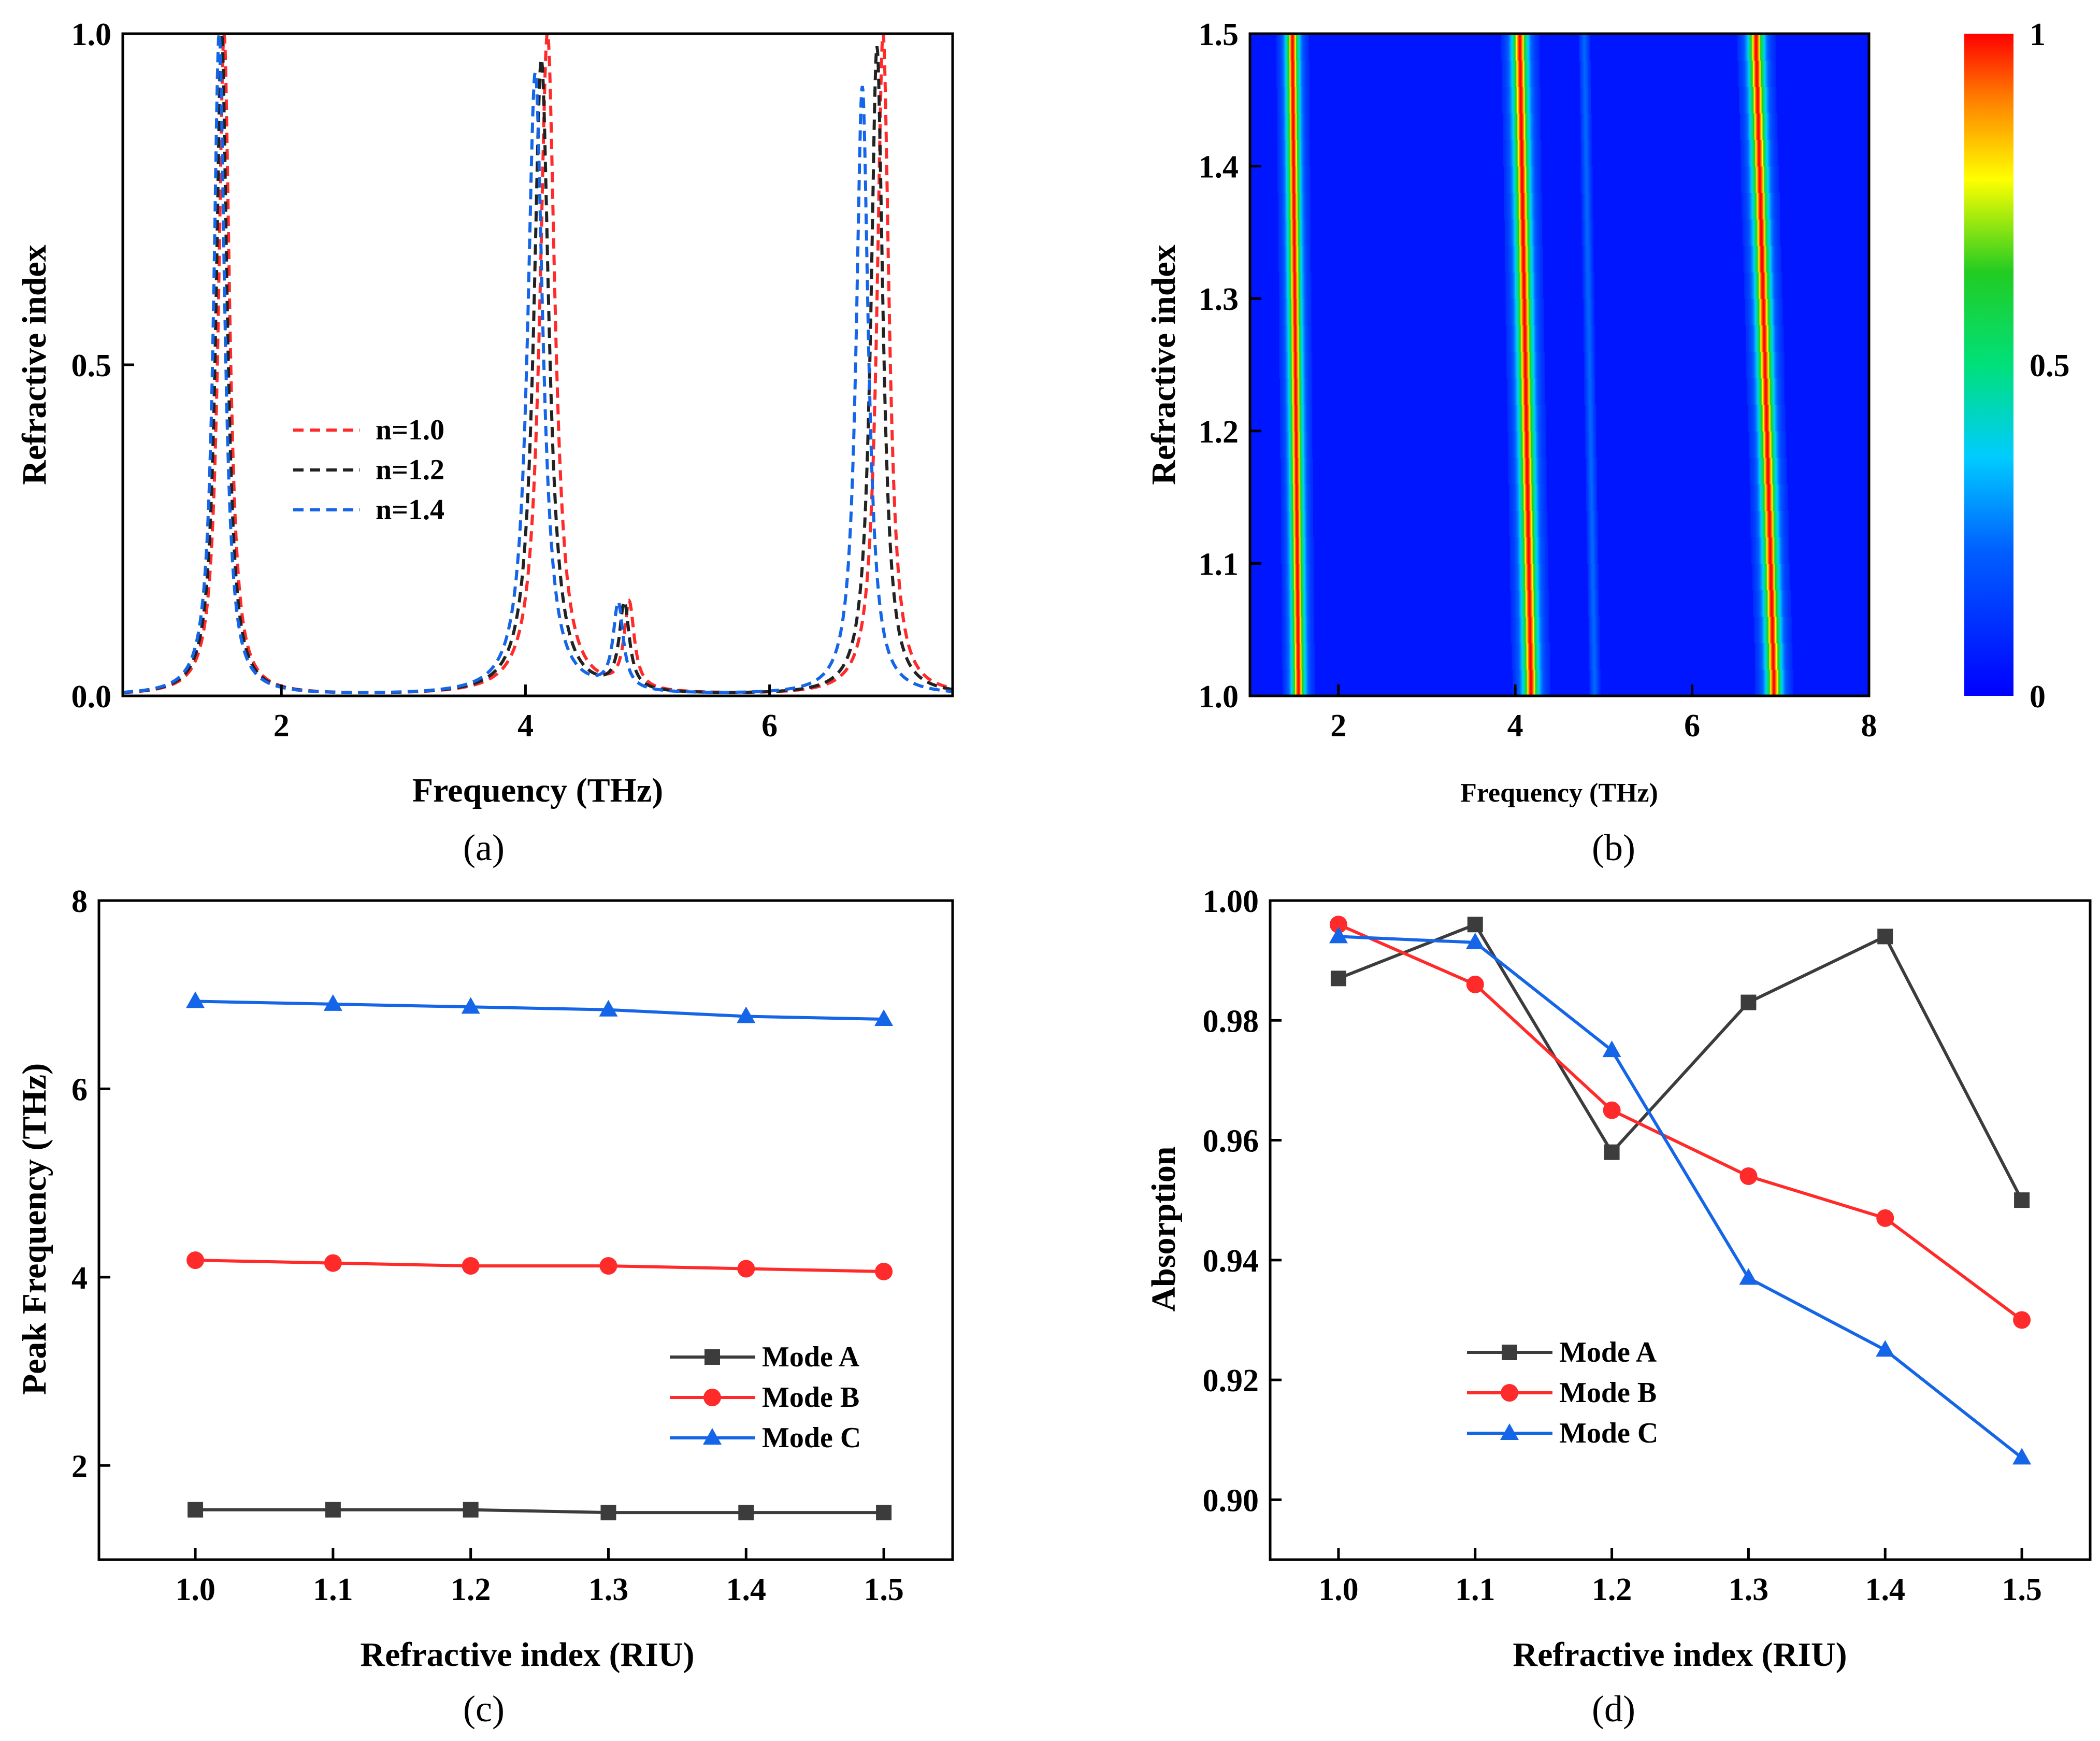 The image size is (2100, 1741). Describe the element at coordinates (2022, 1320) in the screenshot. I see `d-series-2-point` at that location.